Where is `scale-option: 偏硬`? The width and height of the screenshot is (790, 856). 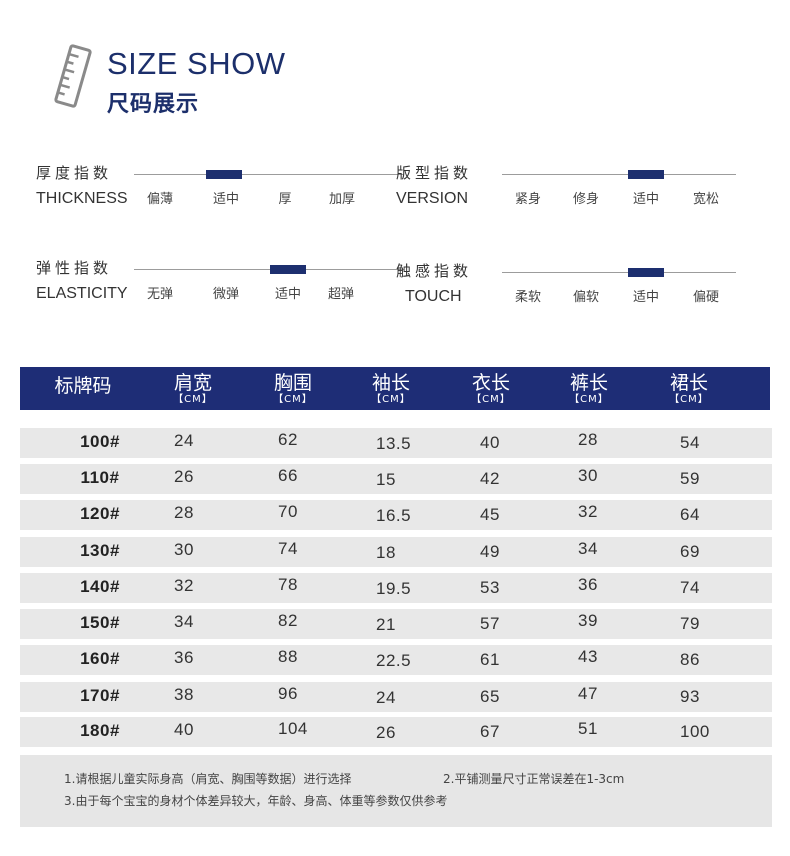
scale-option: 偏硬 is located at coordinates (705, 297).